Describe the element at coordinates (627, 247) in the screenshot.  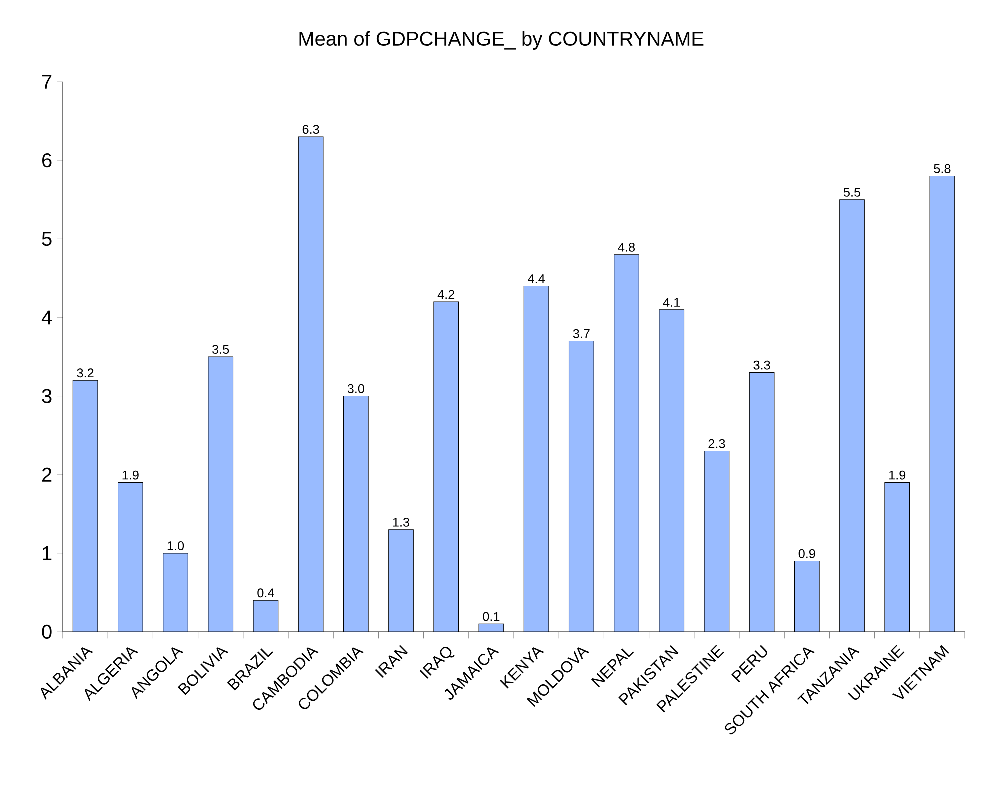
I see `data-label: 4.8` at that location.